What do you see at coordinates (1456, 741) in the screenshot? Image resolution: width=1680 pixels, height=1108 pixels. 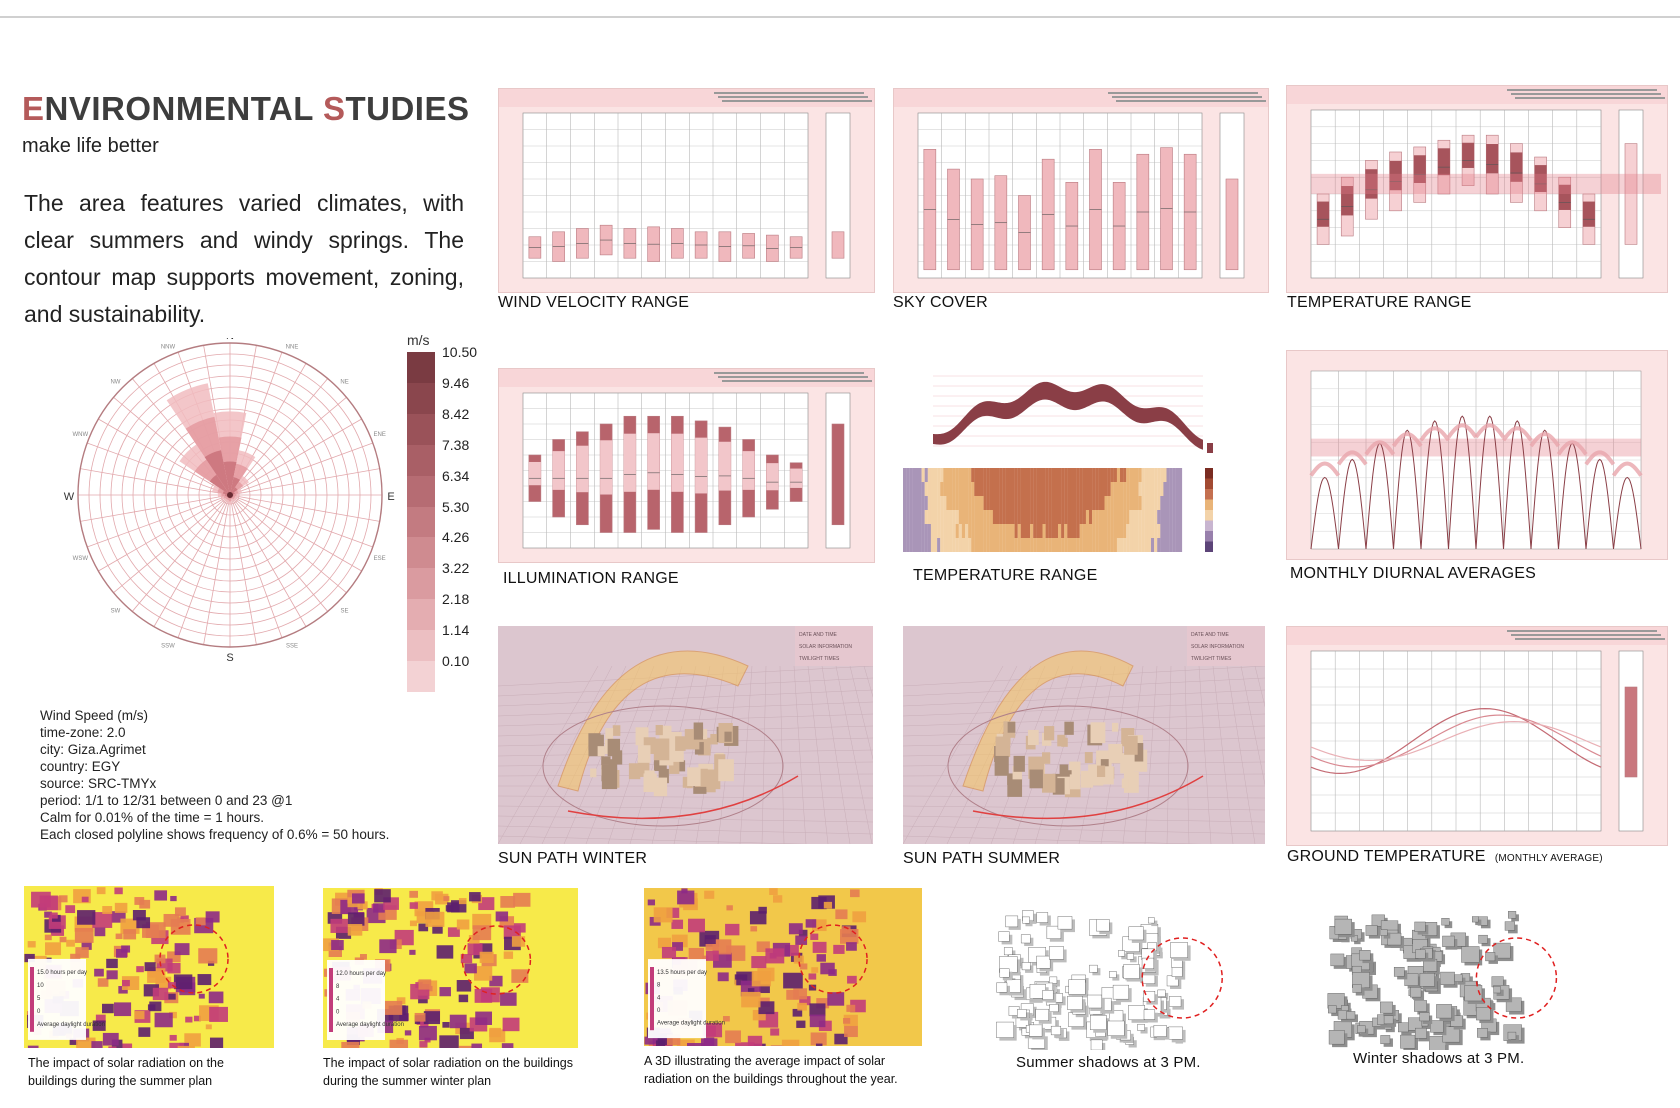 I see `ground-temp-curve` at bounding box center [1456, 741].